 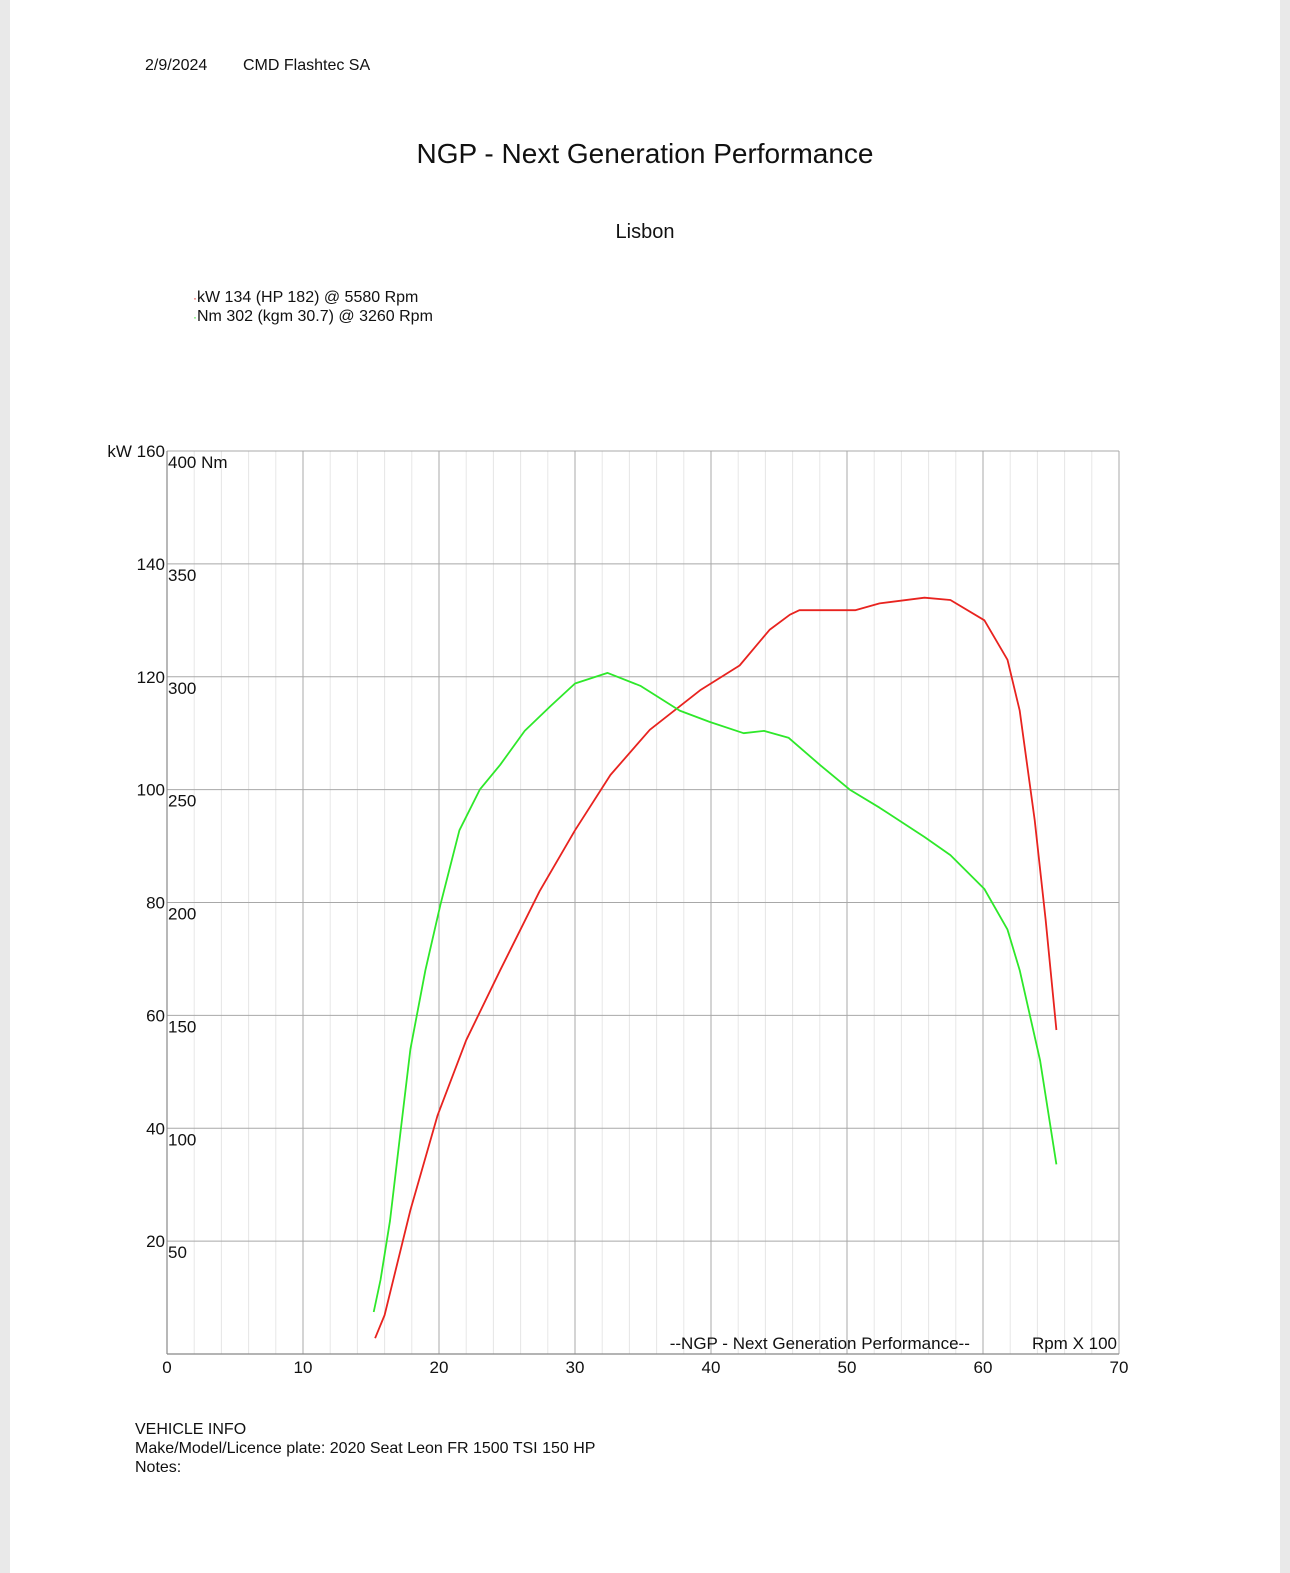 What do you see at coordinates (155, 1015) in the screenshot?
I see `y-left-tick-label: 60` at bounding box center [155, 1015].